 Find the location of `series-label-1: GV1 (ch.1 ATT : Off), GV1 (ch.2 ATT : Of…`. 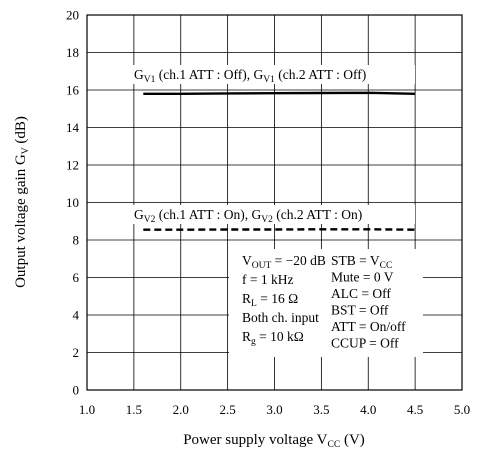

series-label-1: GV1 (ch.1 ATT : Off), GV1 (ch.2 ATT : Of… is located at coordinates (250, 76).